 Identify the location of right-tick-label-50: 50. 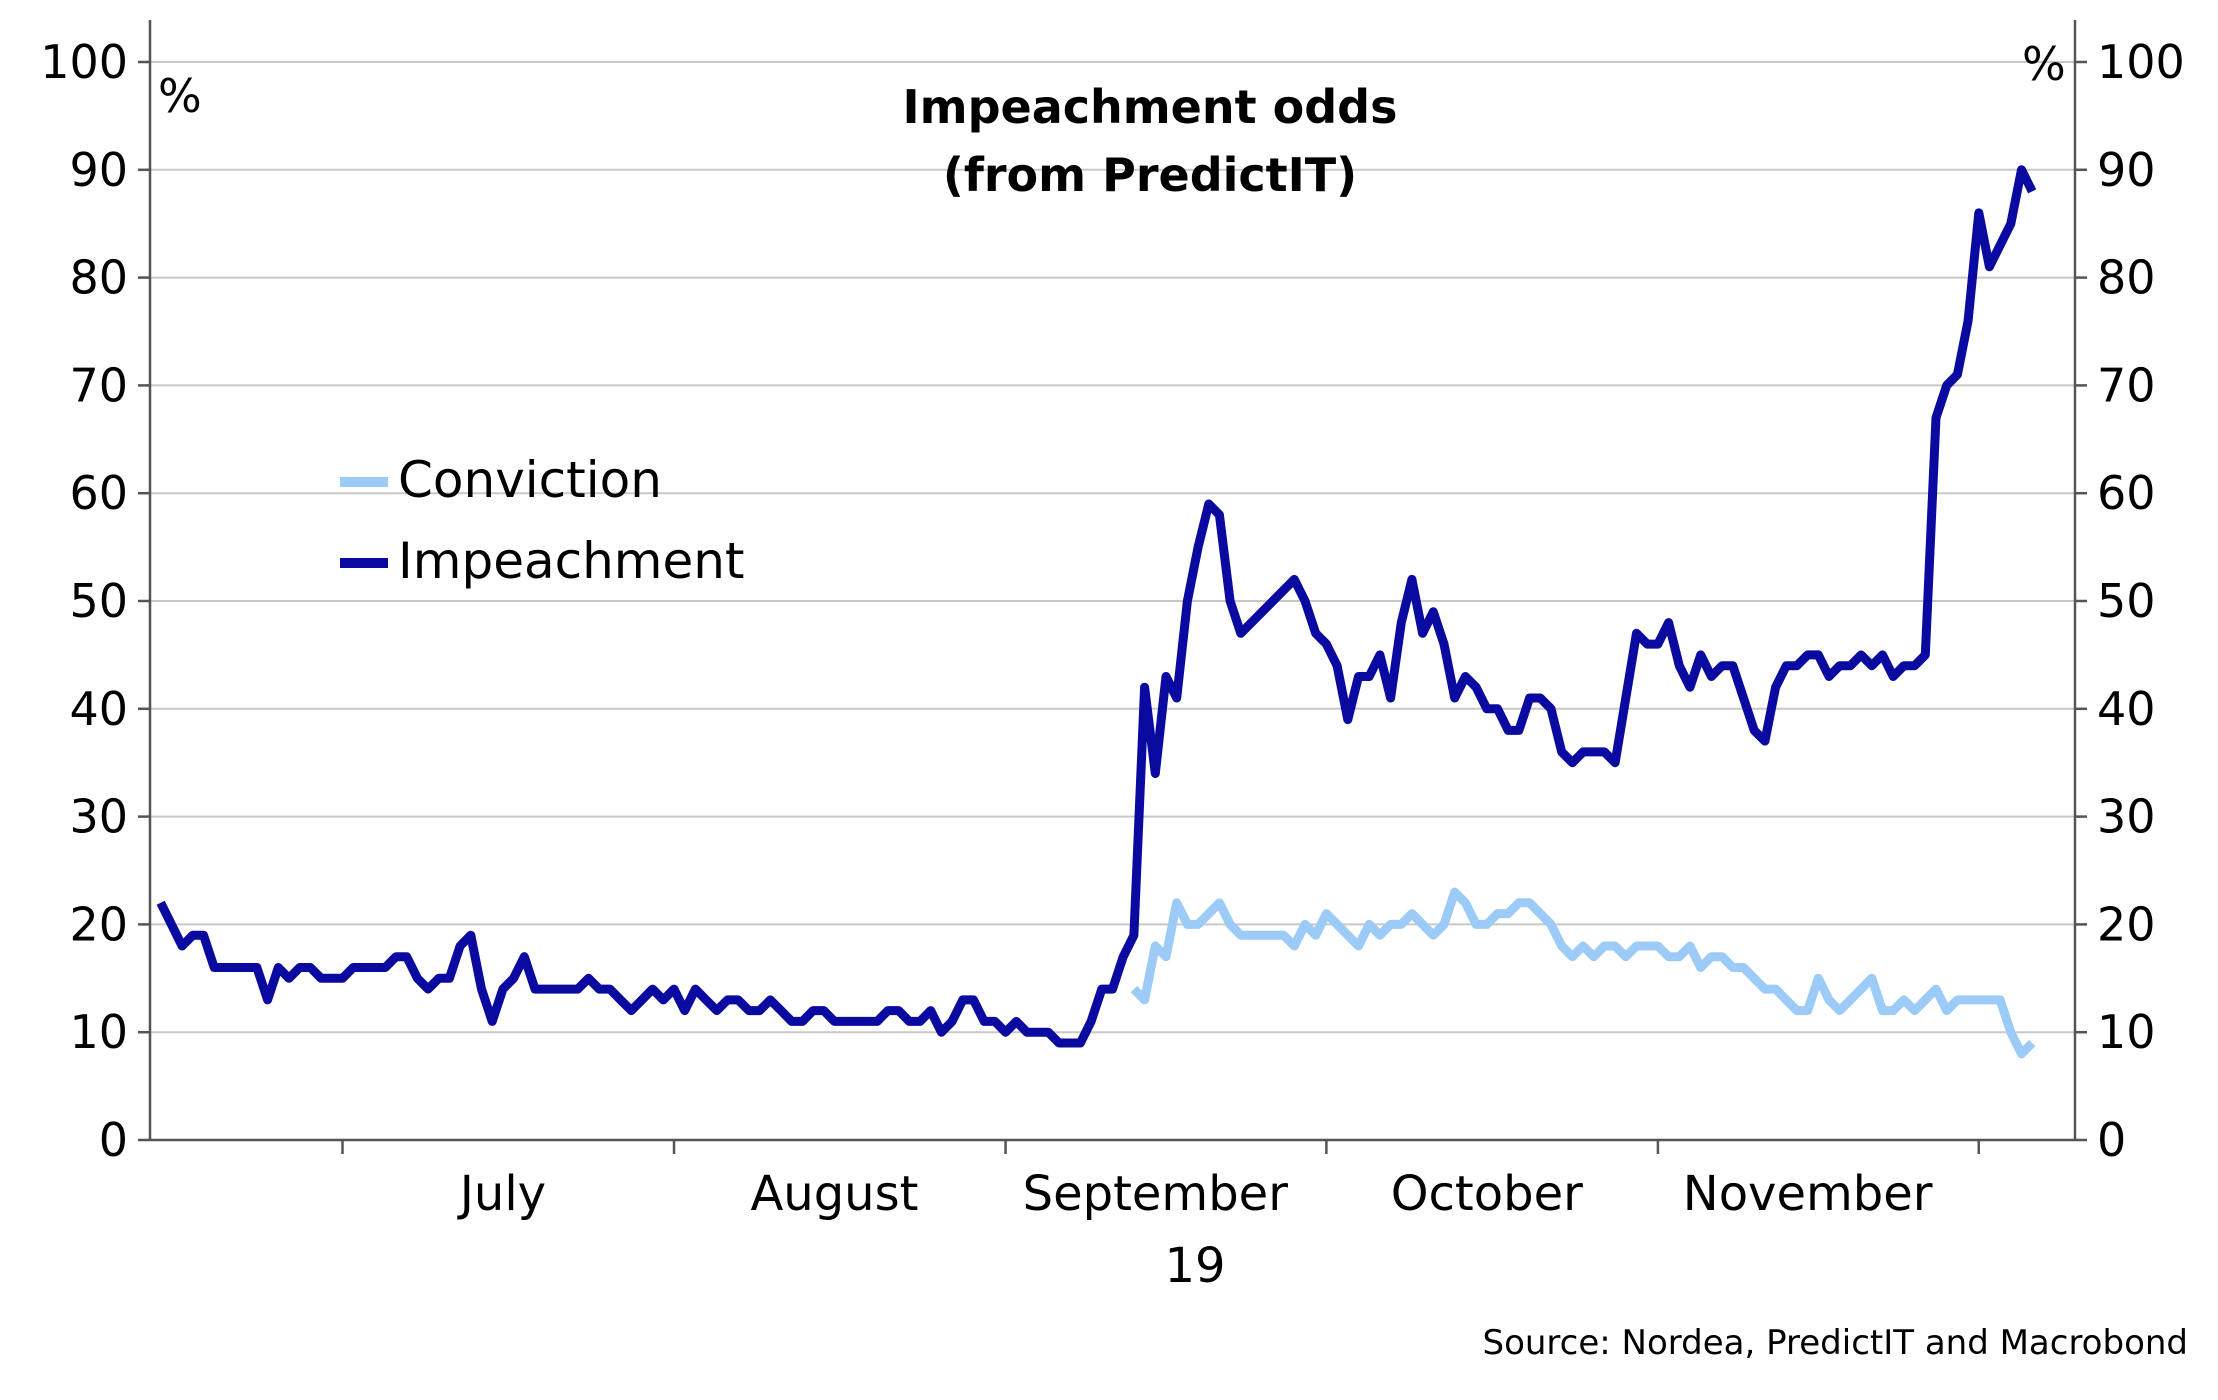
(2126, 601).